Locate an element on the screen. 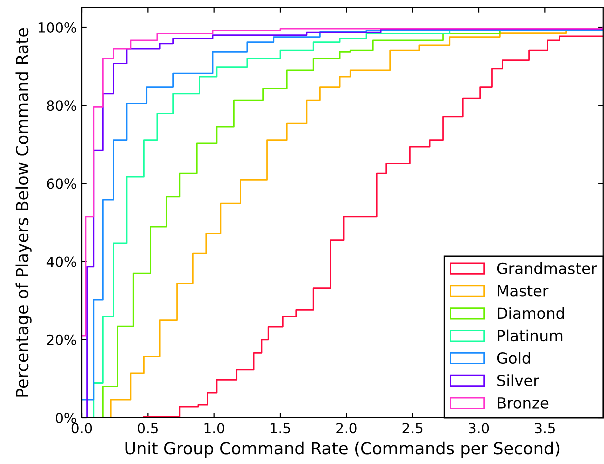 This screenshot has height=464, width=604. legend-label: Gold is located at coordinates (513, 358).